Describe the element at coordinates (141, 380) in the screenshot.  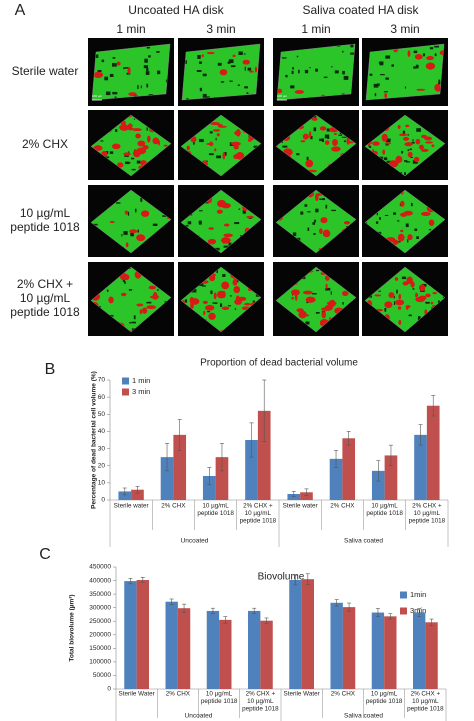
I see `legend-label: 1 min` at that location.